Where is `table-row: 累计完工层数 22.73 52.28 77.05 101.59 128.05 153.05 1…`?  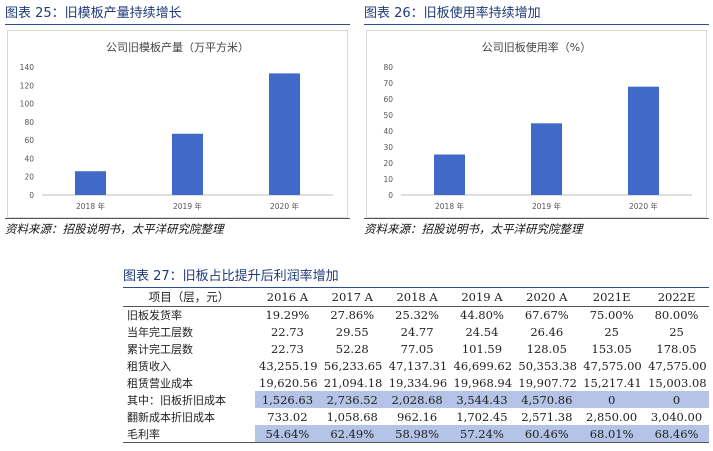 table-row: 累计完工层数 22.73 52.28 77.05 101.59 128.05 153.05 1… is located at coordinates (416, 349).